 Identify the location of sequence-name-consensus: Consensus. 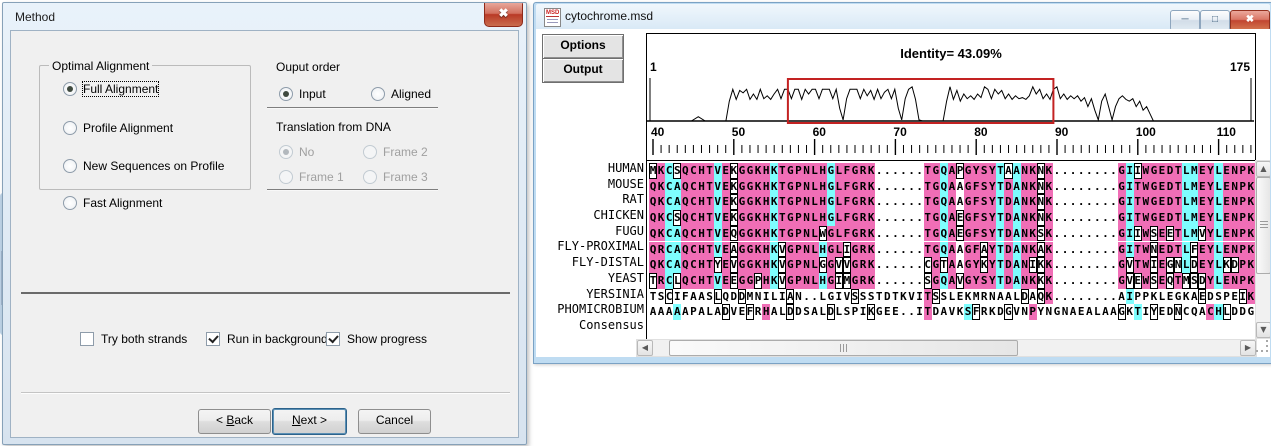
(611, 324).